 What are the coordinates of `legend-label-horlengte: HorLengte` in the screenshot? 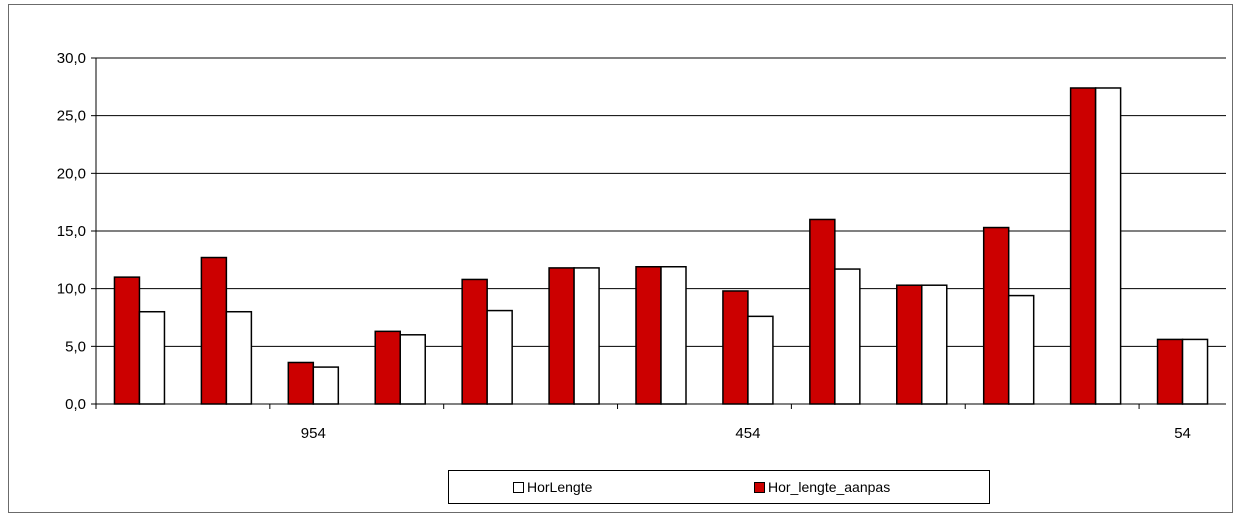 It's located at (560, 487).